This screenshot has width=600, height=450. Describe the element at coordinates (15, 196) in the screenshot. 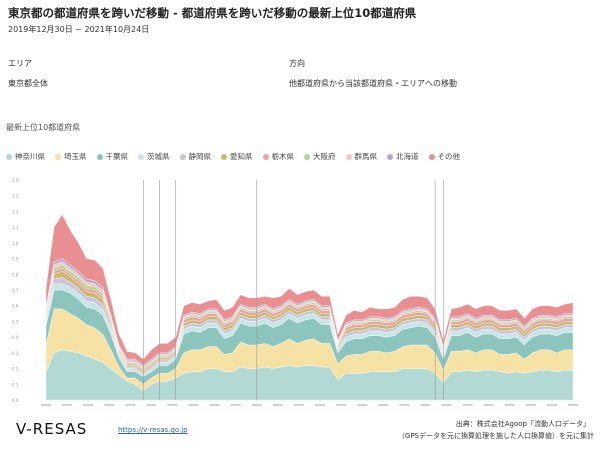

I see `y-tick-label: 1.3` at that location.